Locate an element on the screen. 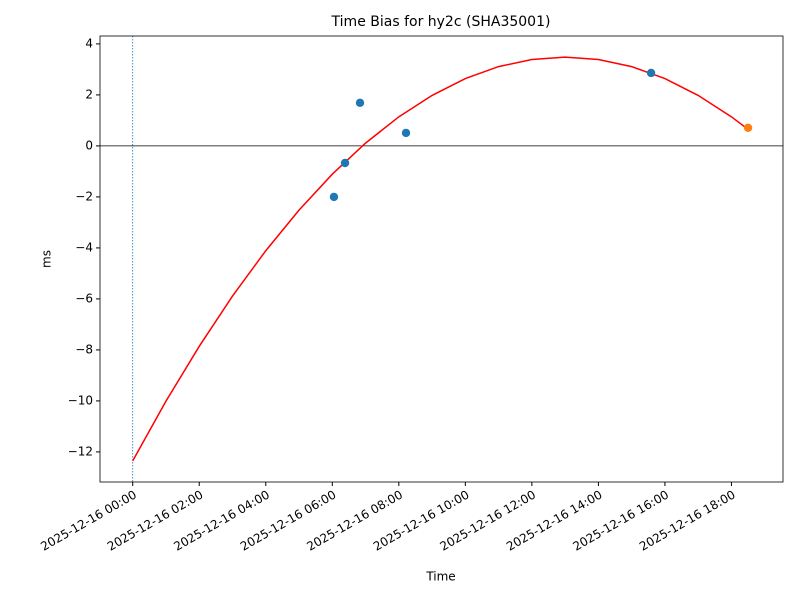 The image size is (800, 600). chart-title: Time Bias for hy2c (SHA35001) is located at coordinates (441, 22).